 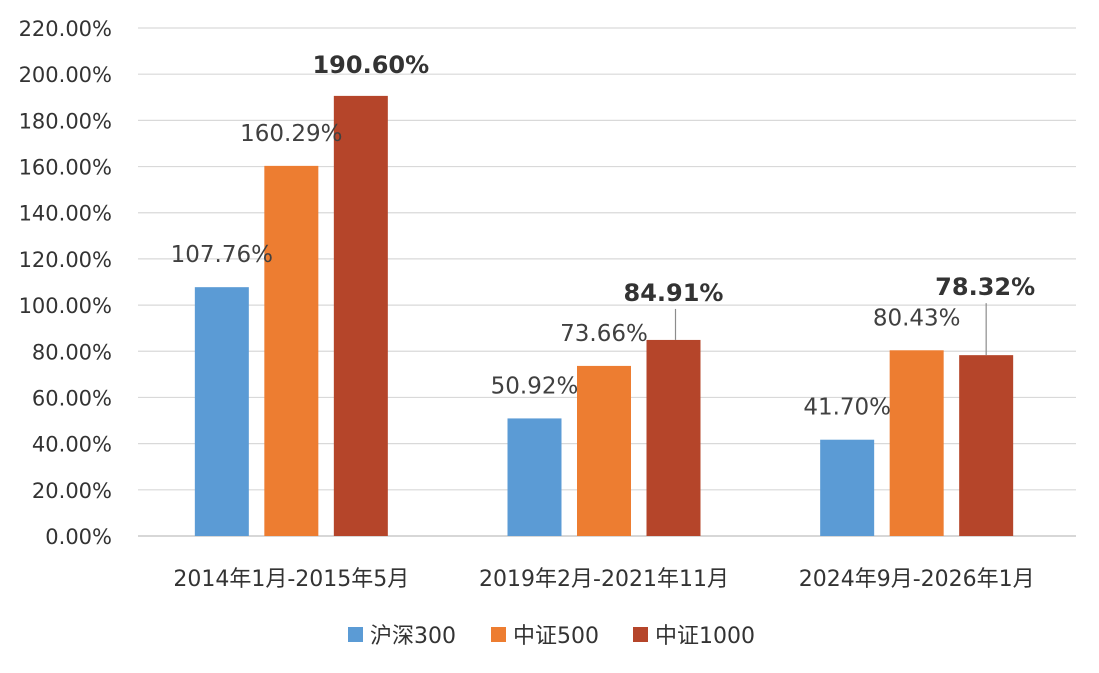 What do you see at coordinates (78, 537) in the screenshot?
I see `y-tick-label: 0.00%` at bounding box center [78, 537].